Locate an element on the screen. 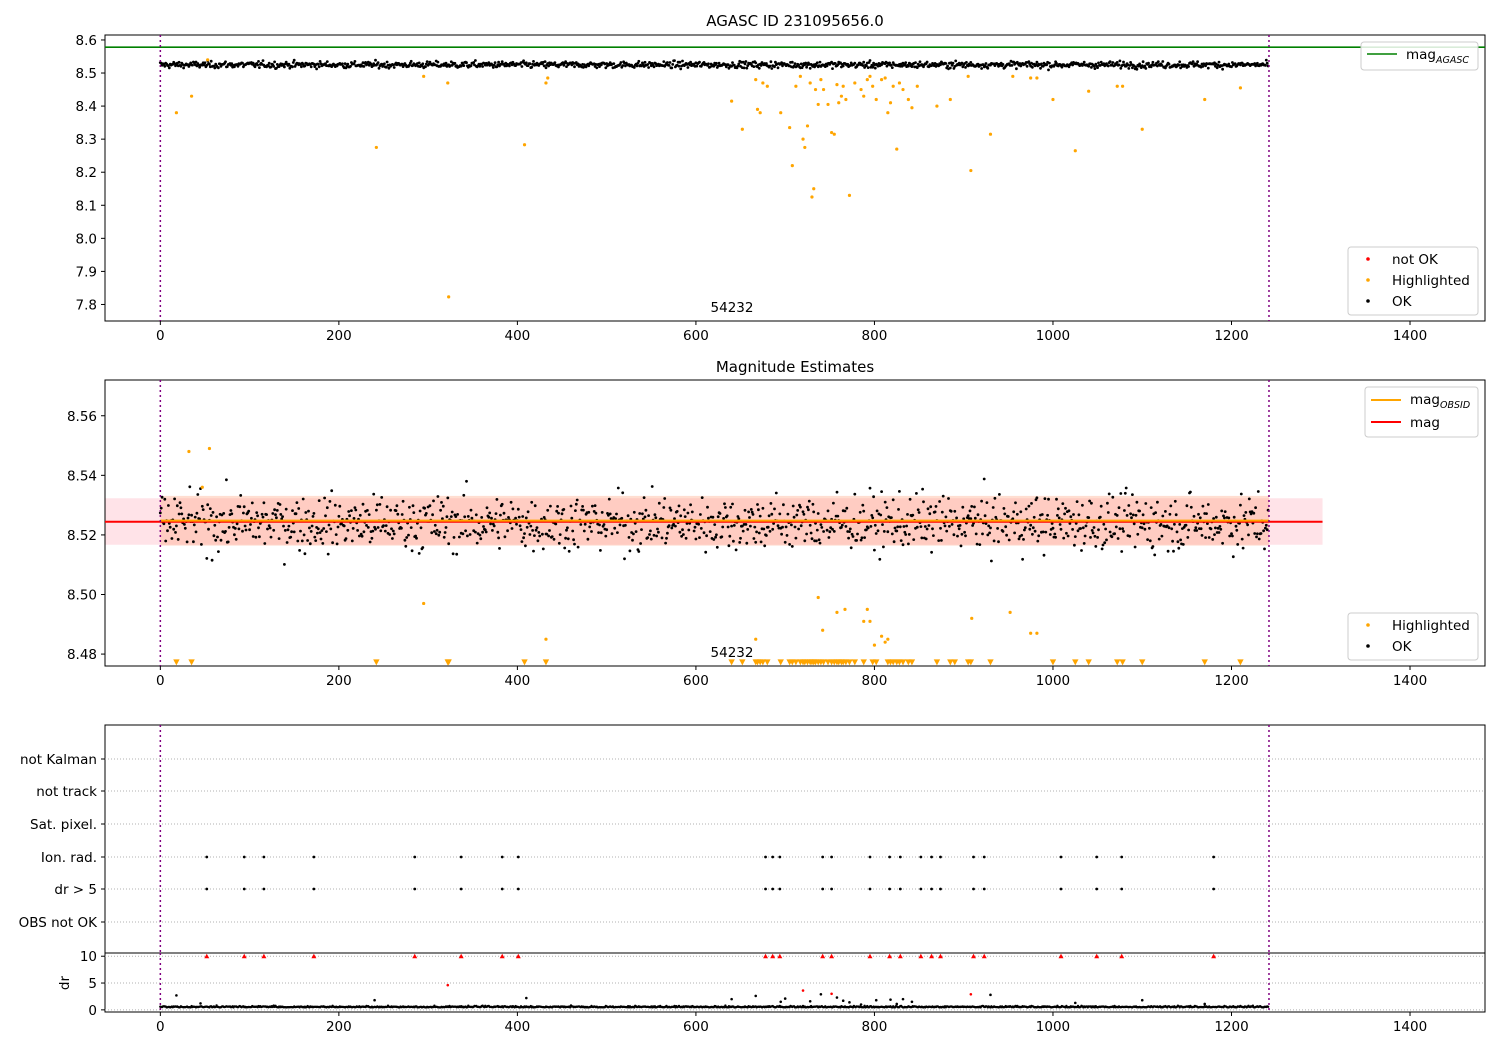 The height and width of the screenshot is (1050, 1500). panel1-y-tick-label: 7.8 is located at coordinates (86, 305).